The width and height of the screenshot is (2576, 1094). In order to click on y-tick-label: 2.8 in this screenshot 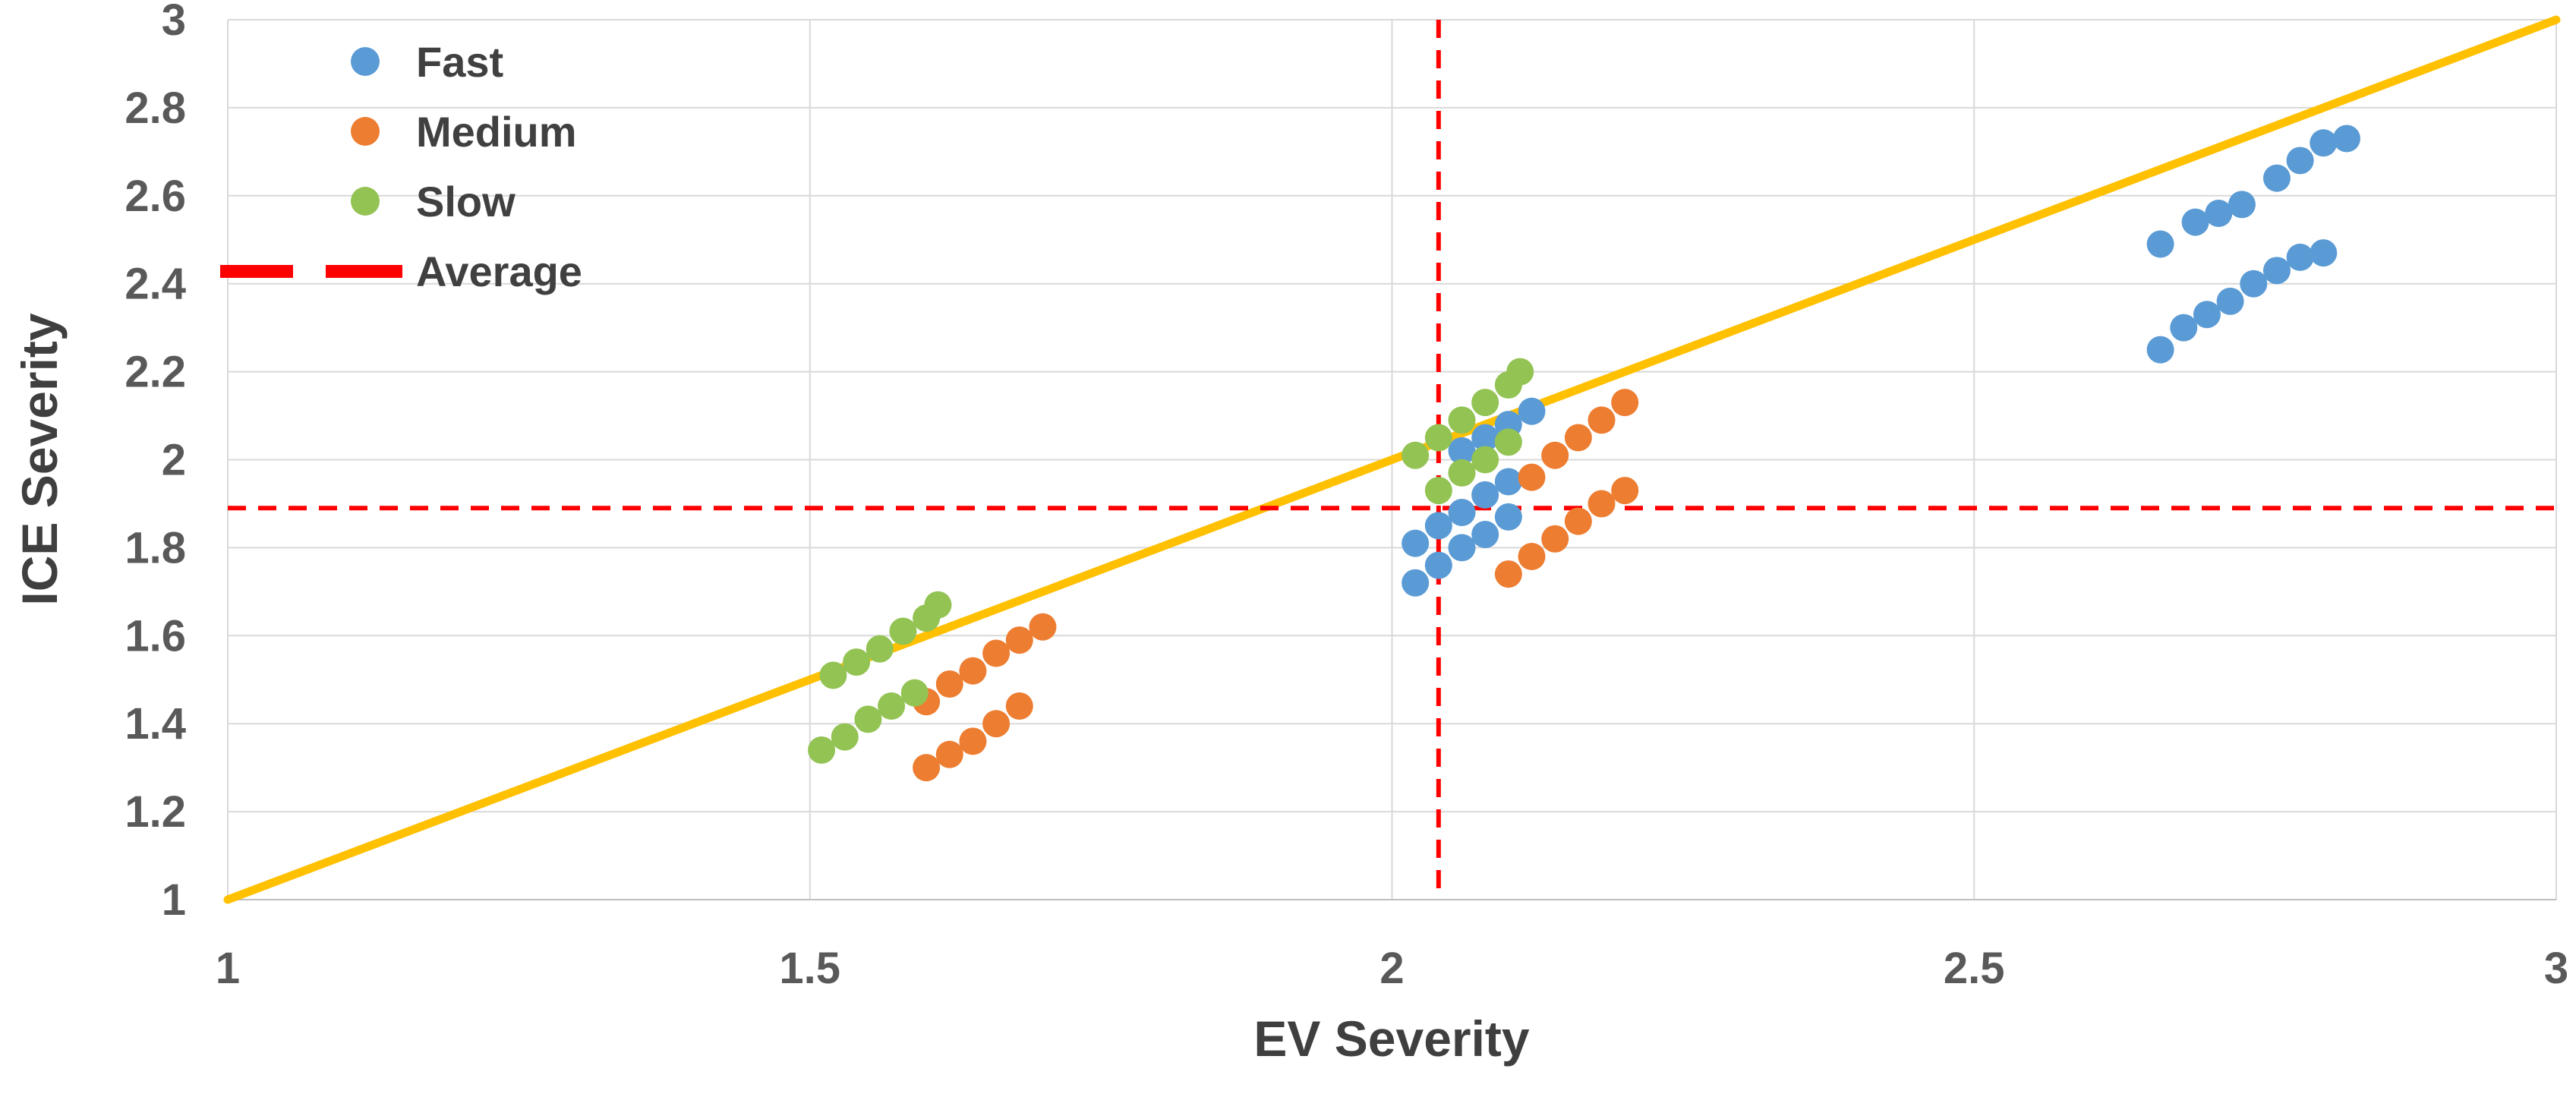, I will do `click(155, 109)`.